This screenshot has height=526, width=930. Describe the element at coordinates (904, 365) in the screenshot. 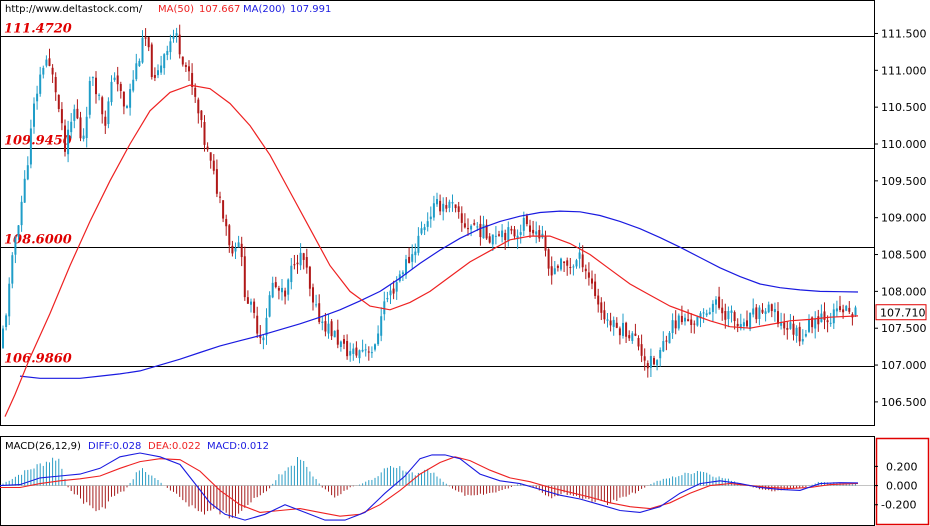

I see `price-tick-label: 107.000` at that location.